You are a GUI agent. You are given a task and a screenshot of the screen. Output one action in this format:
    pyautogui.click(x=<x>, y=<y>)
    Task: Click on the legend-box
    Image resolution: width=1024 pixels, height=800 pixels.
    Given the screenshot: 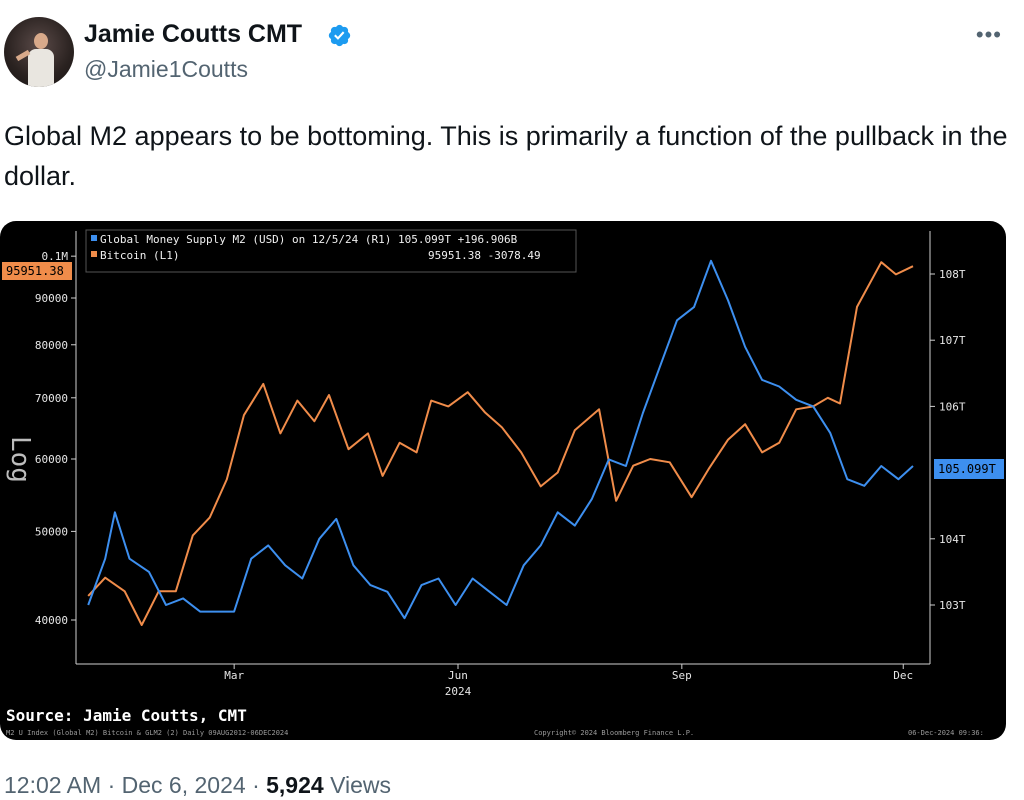 What is the action you would take?
    pyautogui.click(x=331, y=251)
    